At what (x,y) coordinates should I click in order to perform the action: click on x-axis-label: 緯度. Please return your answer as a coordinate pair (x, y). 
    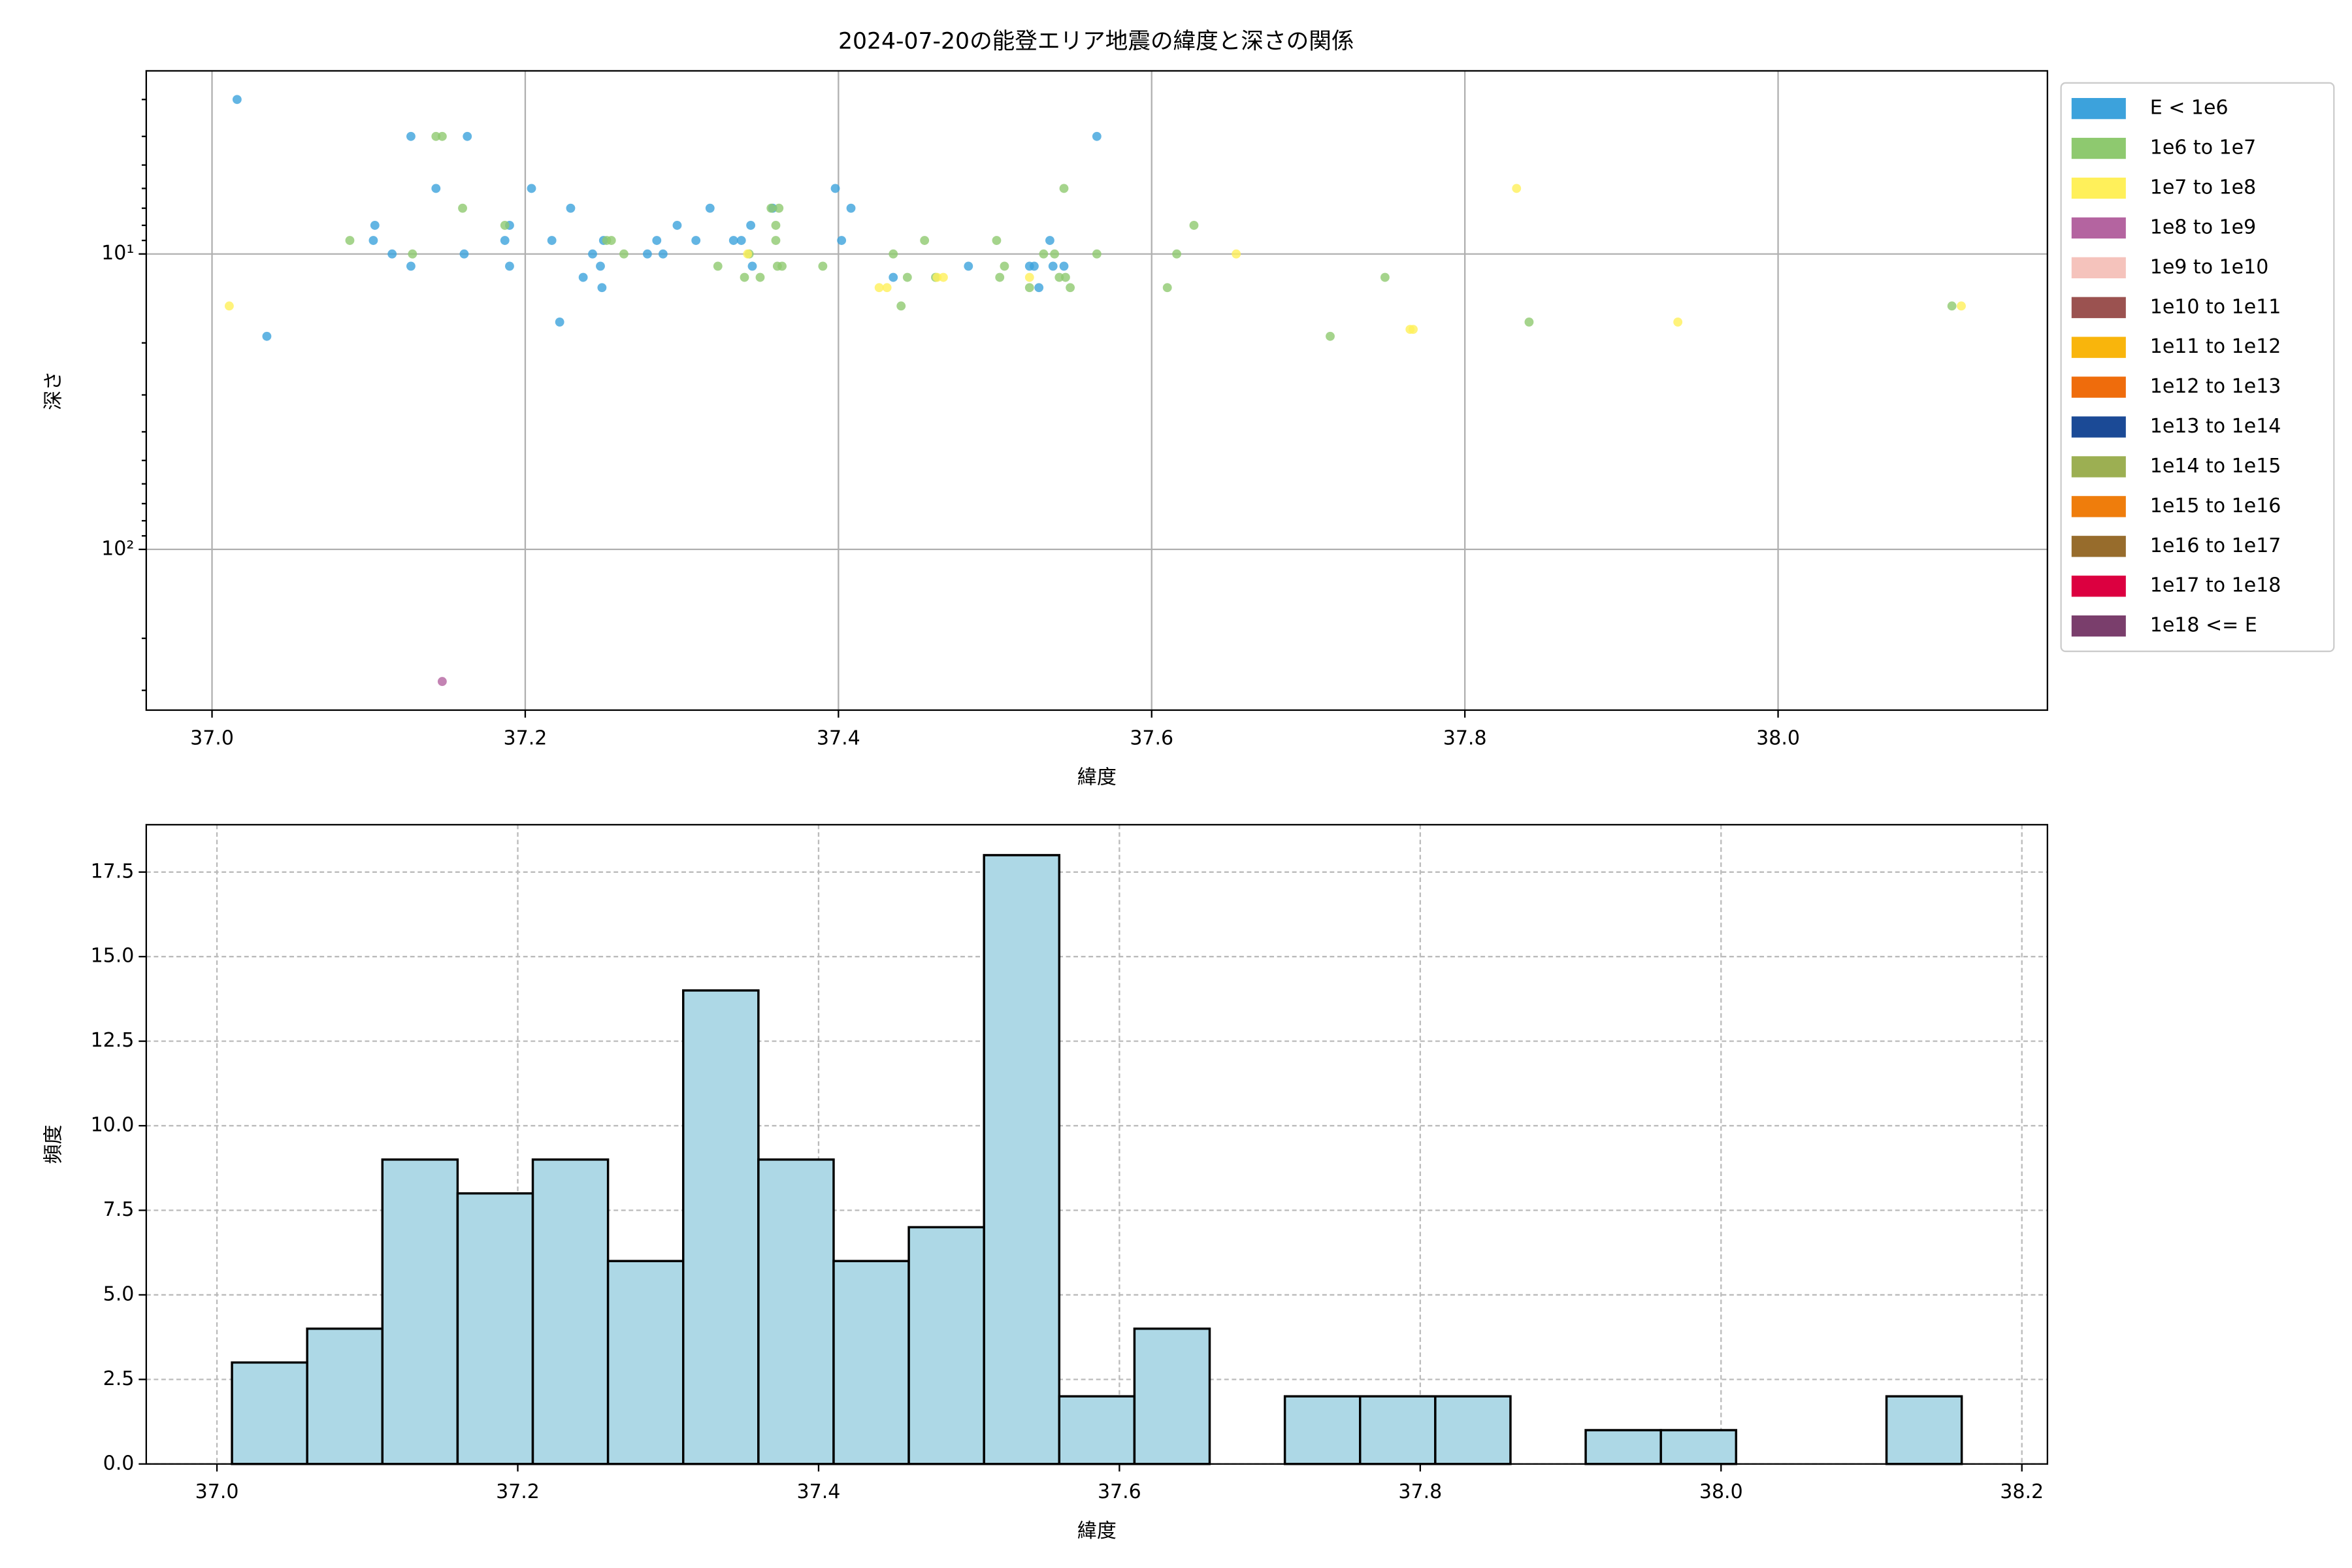
    Looking at the image, I should click on (1097, 777).